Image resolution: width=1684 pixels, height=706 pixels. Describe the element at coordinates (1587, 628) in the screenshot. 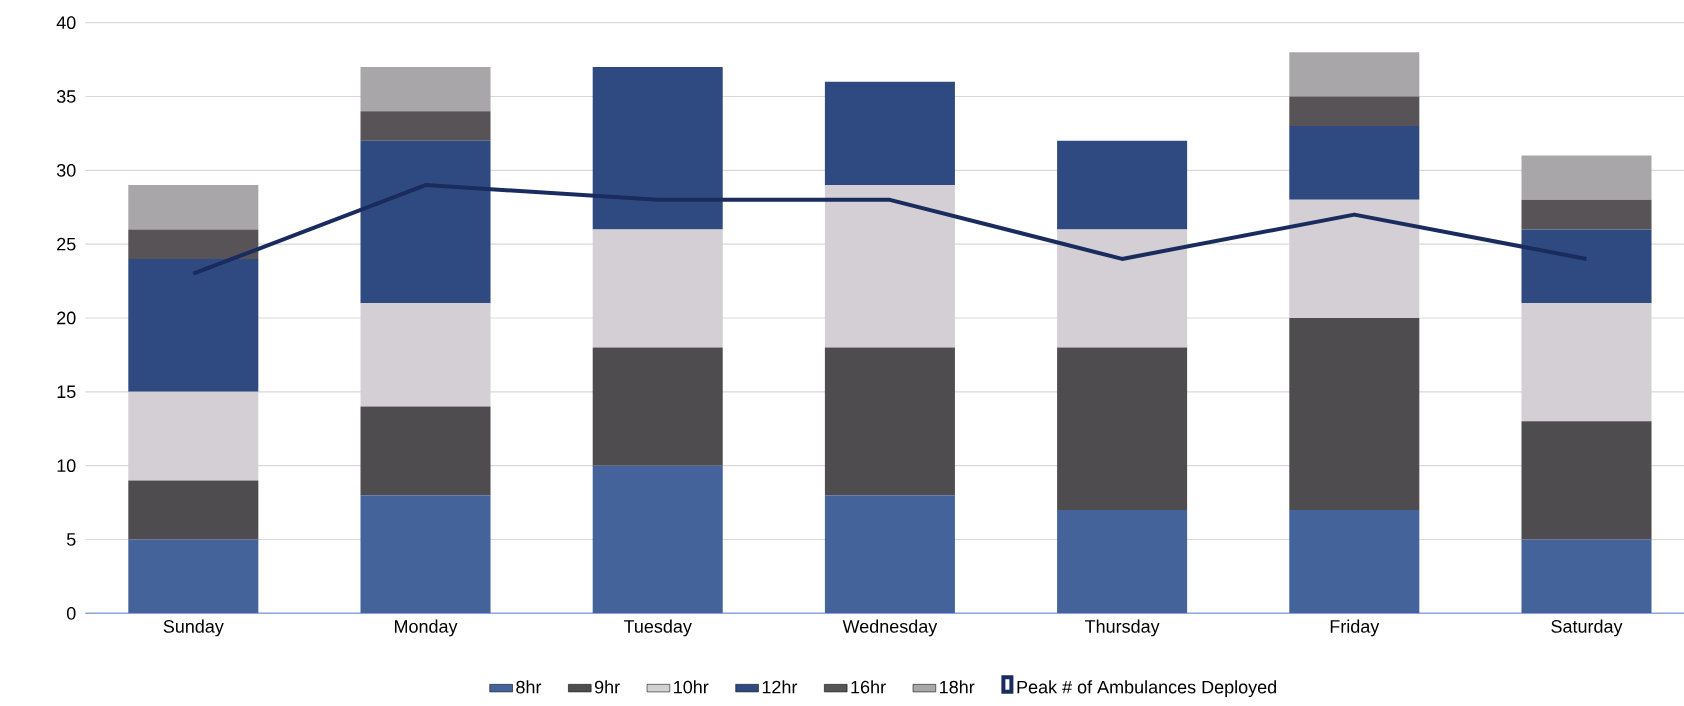

I see `x-tick-label: Saturday` at that location.